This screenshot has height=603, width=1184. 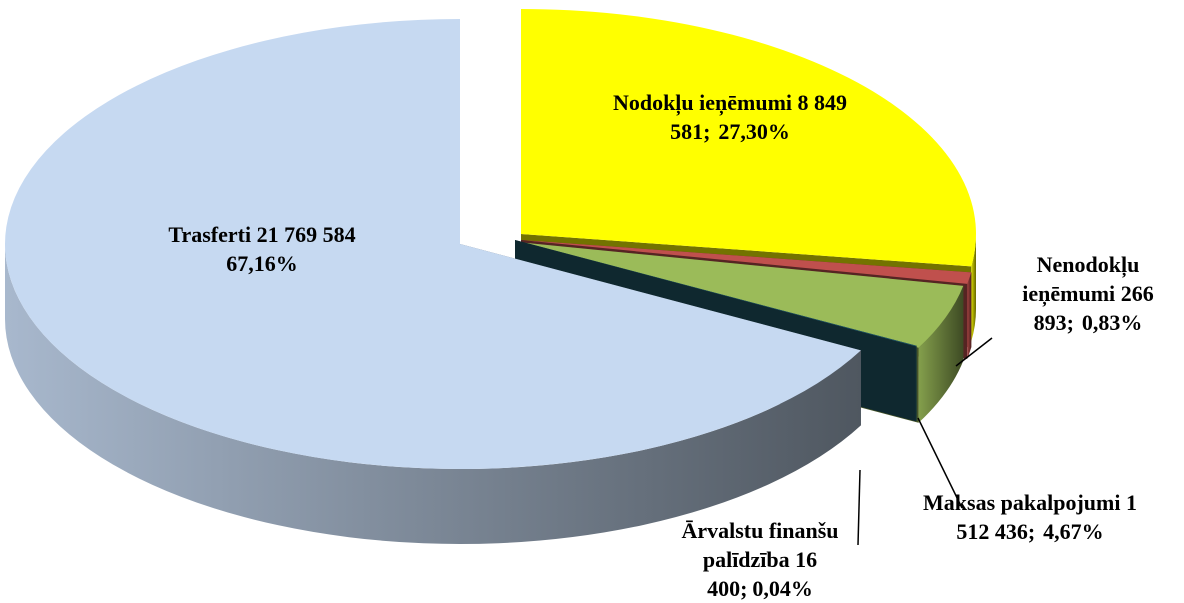 I want to click on slice-label: Ārvalstu finanšu palīdzība 16 400; 0,04%, so click(x=760, y=559).